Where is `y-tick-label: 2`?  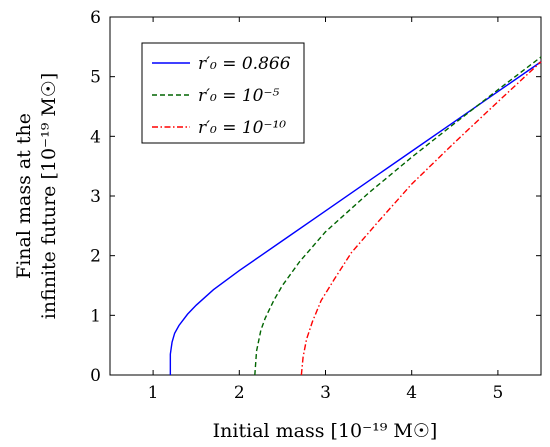 y-tick-label: 2 is located at coordinates (95, 257).